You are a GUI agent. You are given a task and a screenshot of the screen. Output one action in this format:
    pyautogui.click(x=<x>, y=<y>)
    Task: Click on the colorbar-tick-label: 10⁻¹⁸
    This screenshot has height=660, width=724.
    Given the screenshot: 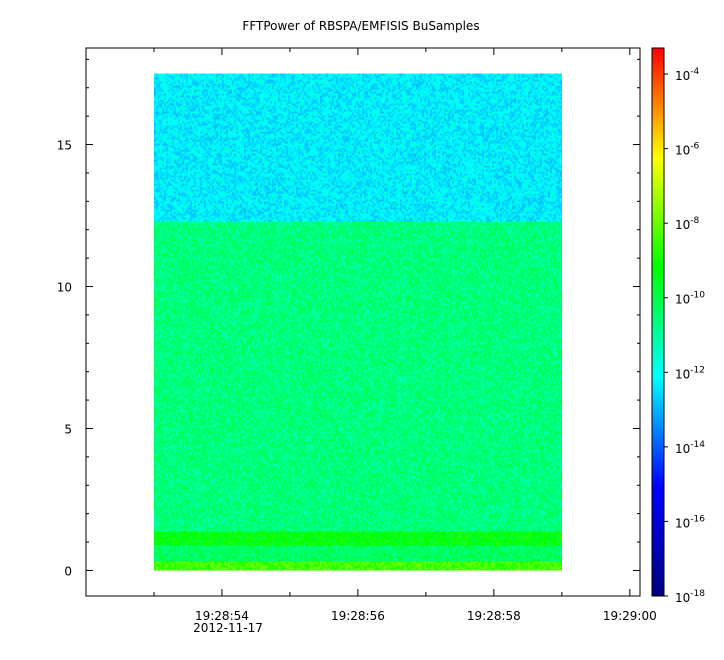 What is the action you would take?
    pyautogui.click(x=690, y=597)
    